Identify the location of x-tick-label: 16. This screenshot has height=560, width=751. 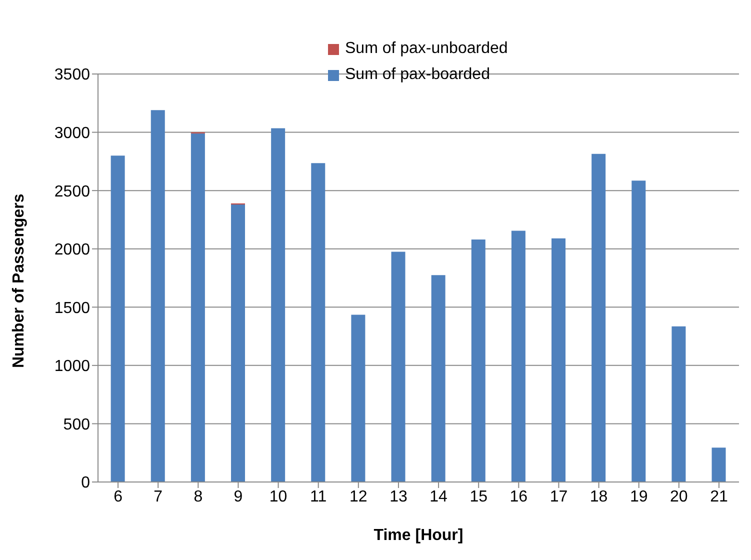
(519, 497).